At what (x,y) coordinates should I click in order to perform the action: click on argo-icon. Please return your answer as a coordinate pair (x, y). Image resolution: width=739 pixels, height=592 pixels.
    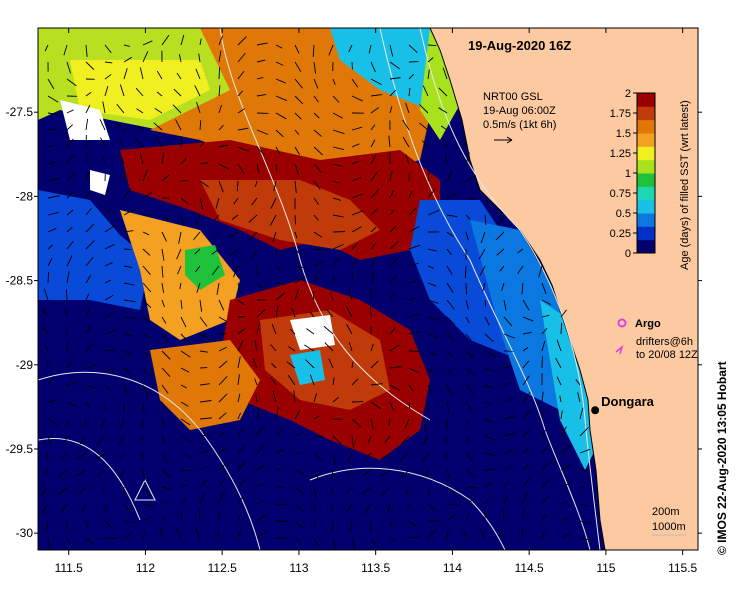
    Looking at the image, I should click on (622, 323).